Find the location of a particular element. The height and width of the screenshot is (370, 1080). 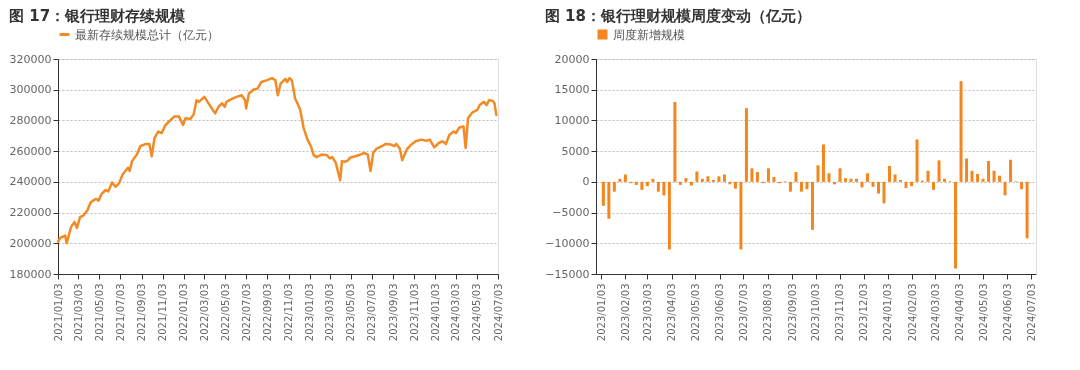

x-tick-label: 2022/05/03 is located at coordinates (225, 312).